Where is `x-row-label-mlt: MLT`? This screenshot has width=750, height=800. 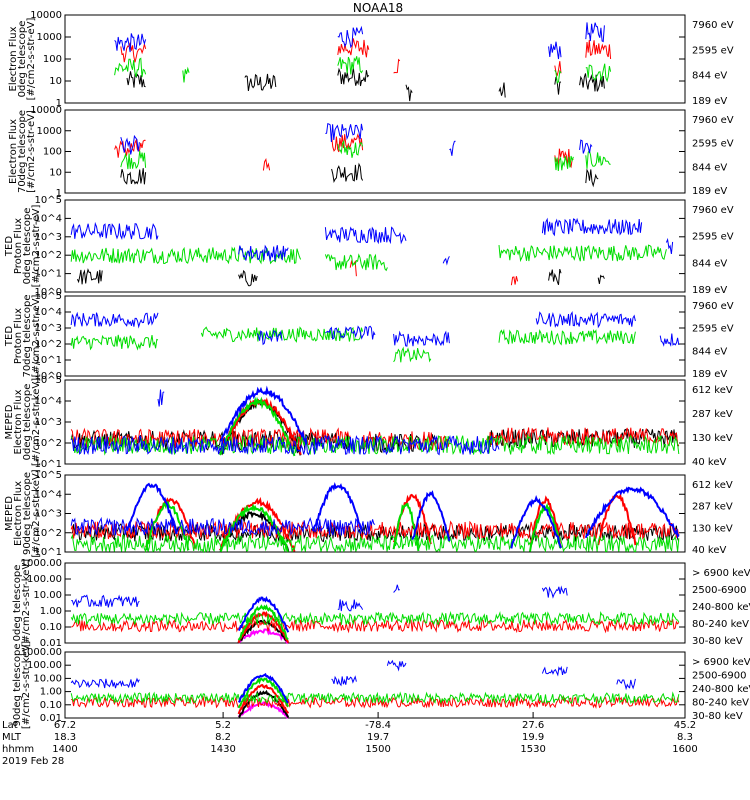 x-row-label-mlt: MLT is located at coordinates (12, 737).